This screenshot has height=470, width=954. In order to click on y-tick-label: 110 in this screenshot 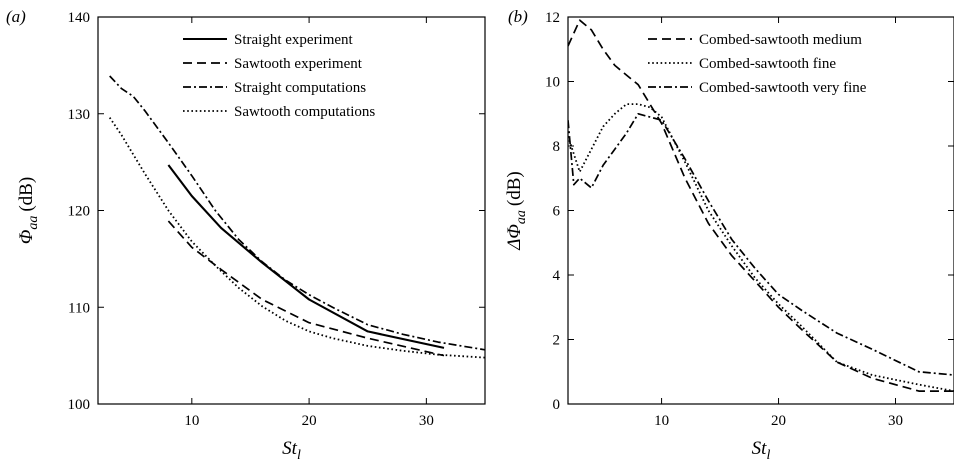, I will do `click(79, 308)`.